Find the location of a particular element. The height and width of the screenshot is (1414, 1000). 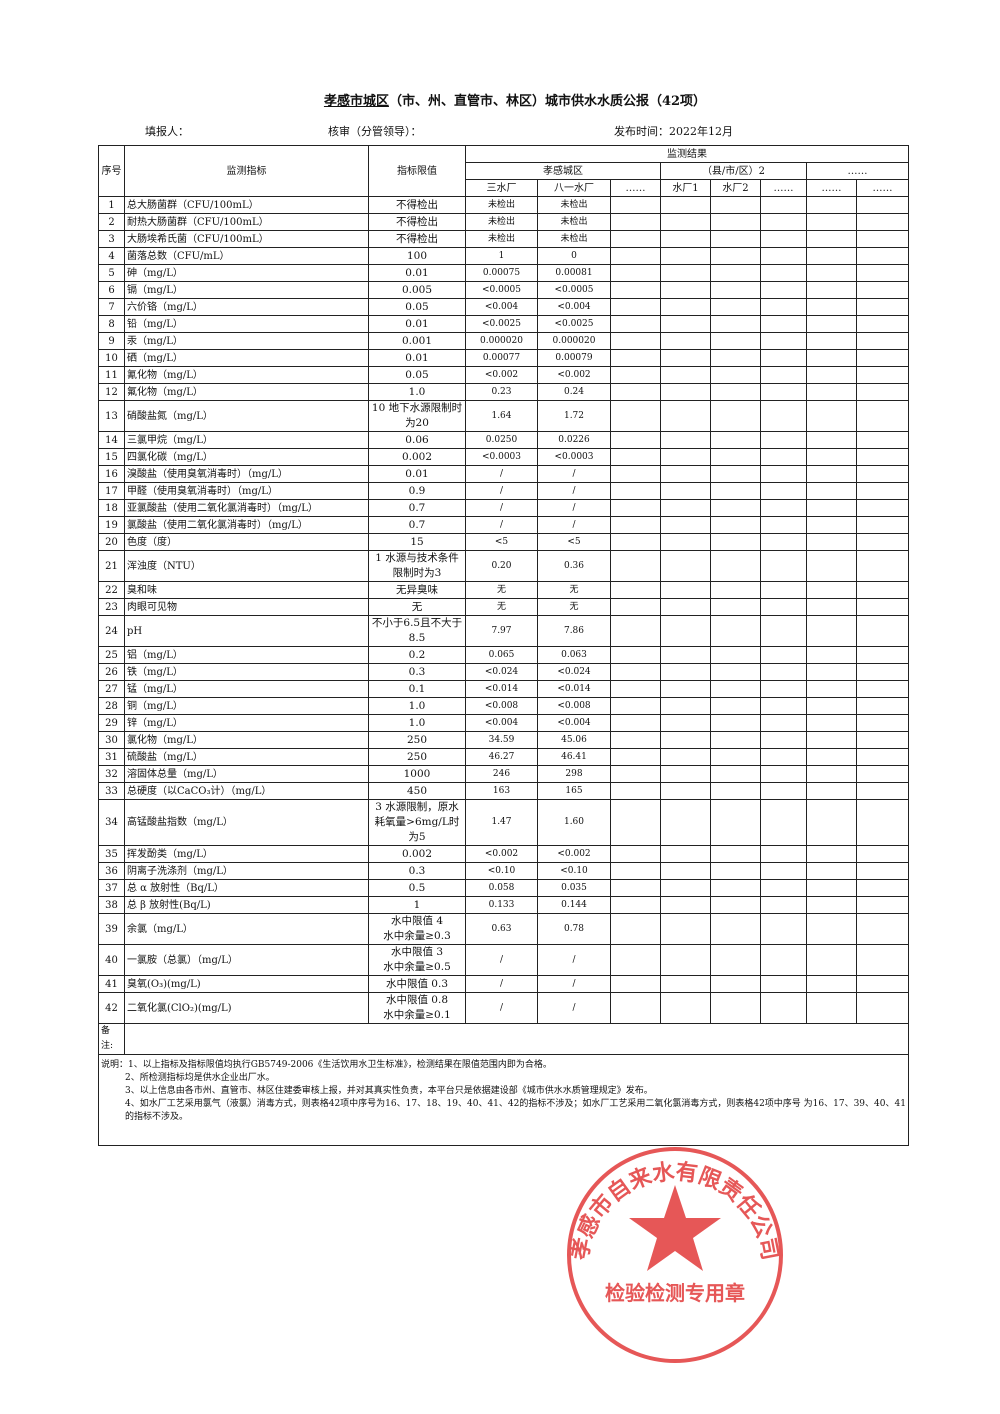

data-row: 17 甲醛（使用臭氧消毒时）（mg/L） 0.9// is located at coordinates (503, 491).